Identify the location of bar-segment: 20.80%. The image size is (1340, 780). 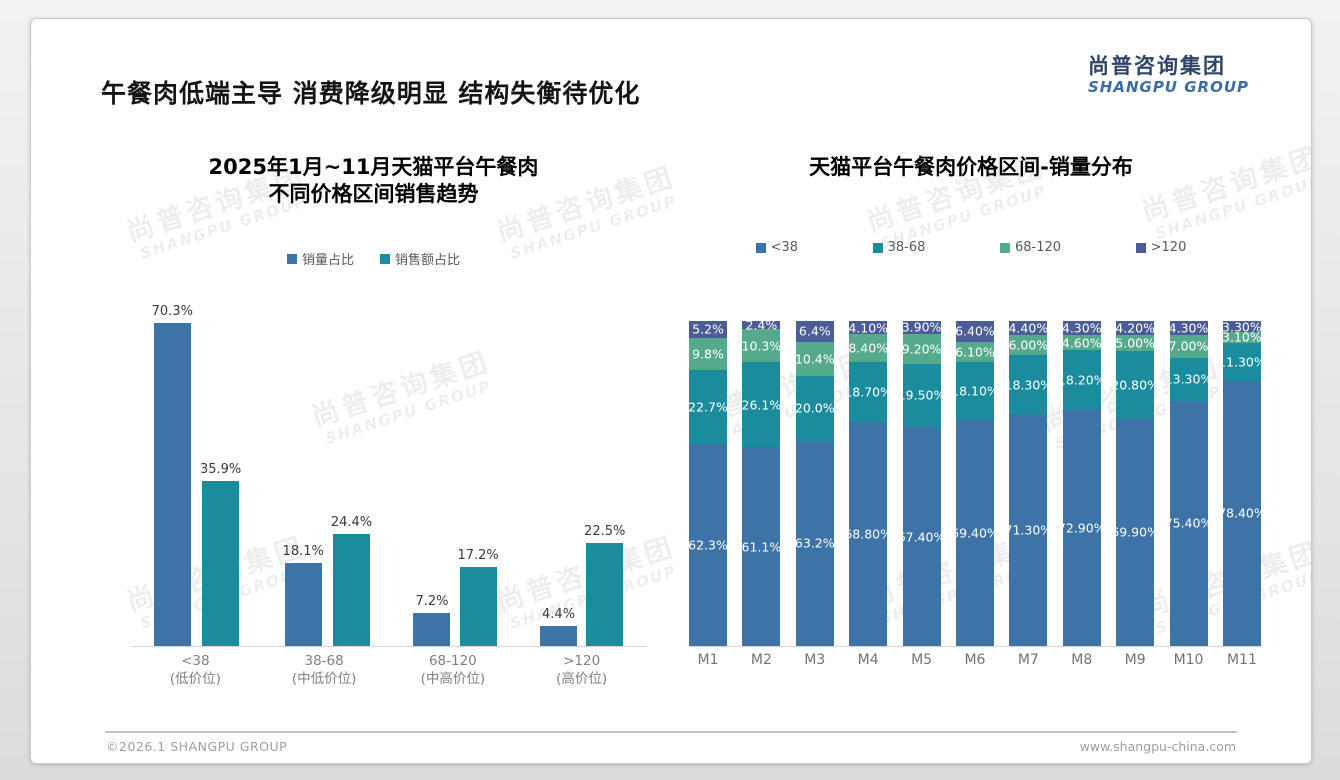
(1135, 384).